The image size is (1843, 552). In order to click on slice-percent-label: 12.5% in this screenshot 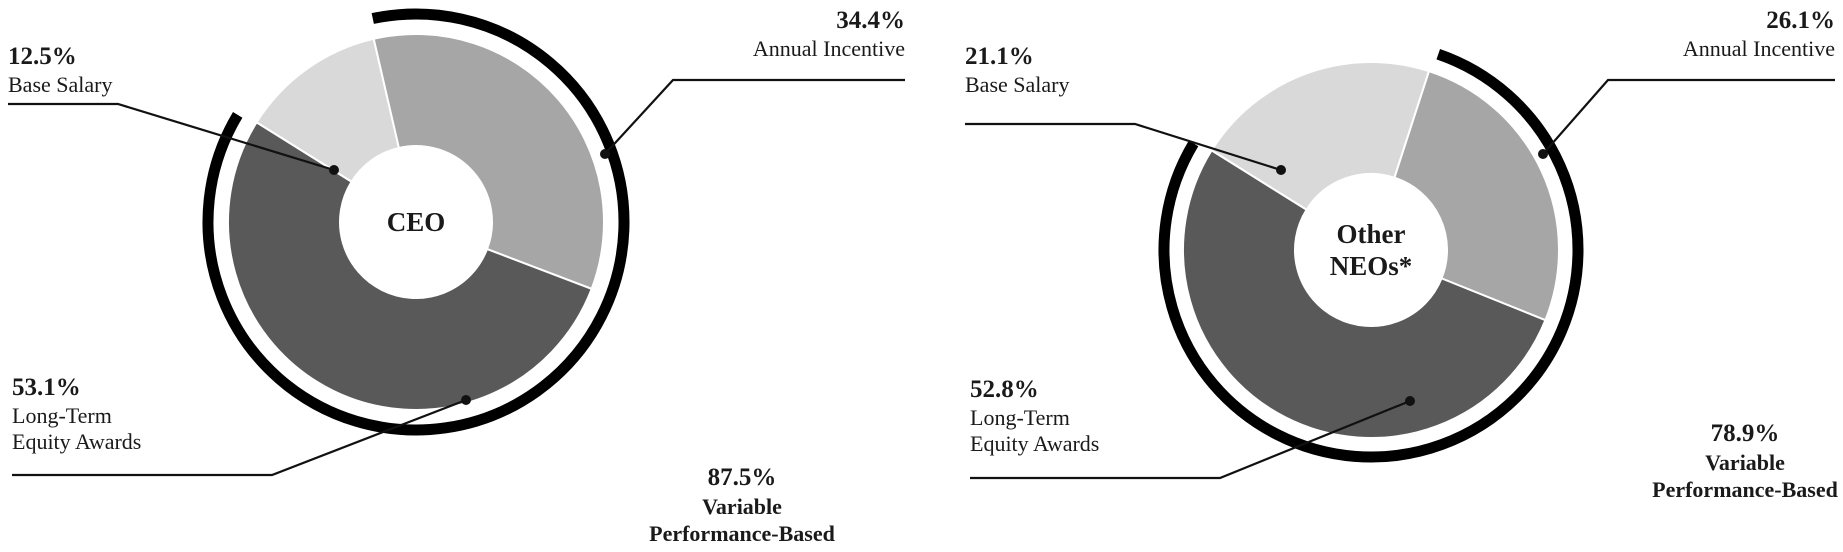, I will do `click(42, 56)`.